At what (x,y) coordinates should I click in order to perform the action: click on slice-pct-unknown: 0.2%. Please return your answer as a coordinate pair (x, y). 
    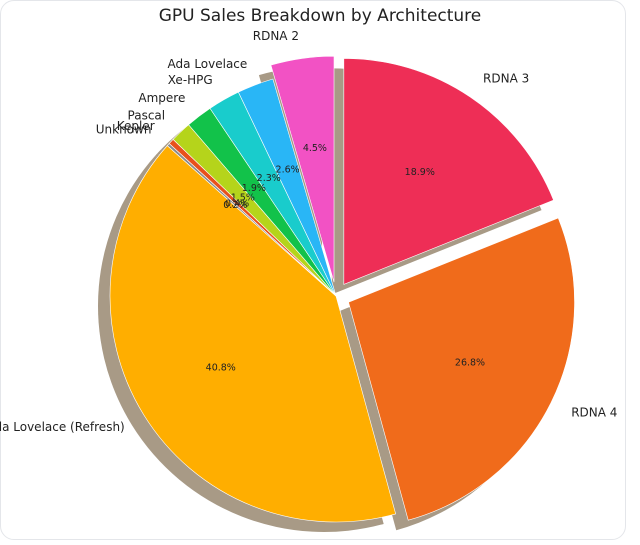
    Looking at the image, I should click on (235, 205).